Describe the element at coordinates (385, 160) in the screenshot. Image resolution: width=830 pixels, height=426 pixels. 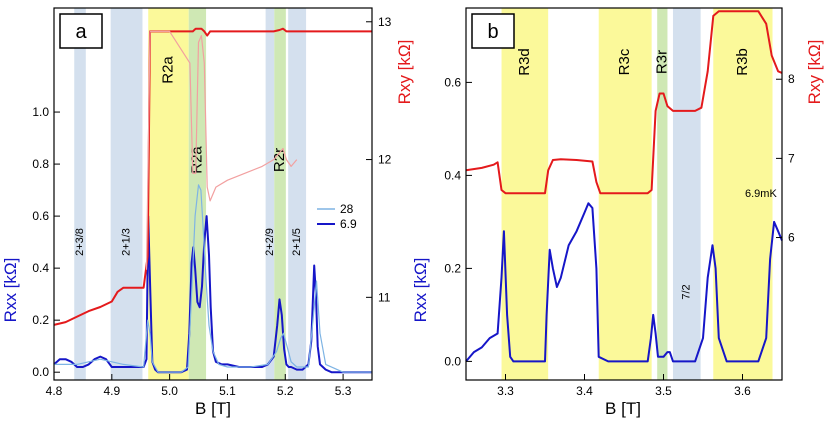
I see `right-tick-label: 12` at that location.